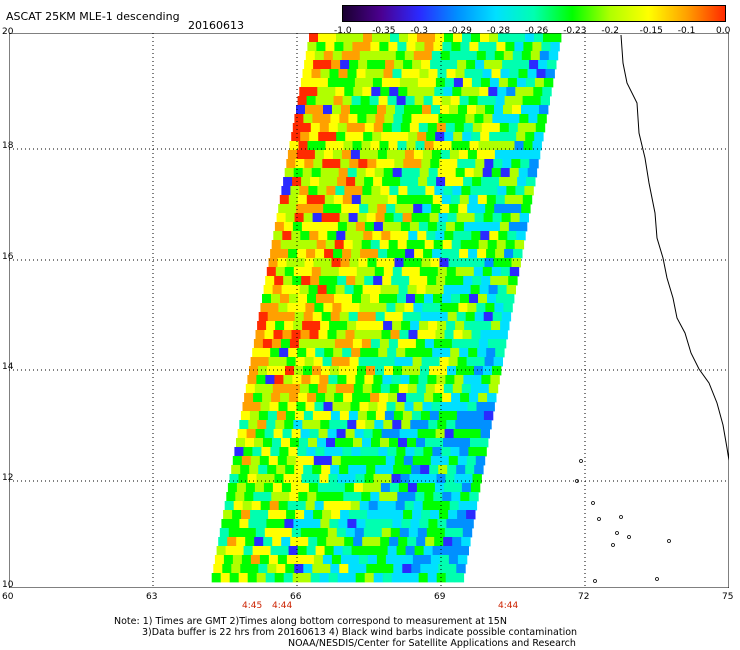 This screenshot has width=740, height=650. What do you see at coordinates (8, 597) in the screenshot?
I see `lon-label-60: 60` at bounding box center [8, 597].